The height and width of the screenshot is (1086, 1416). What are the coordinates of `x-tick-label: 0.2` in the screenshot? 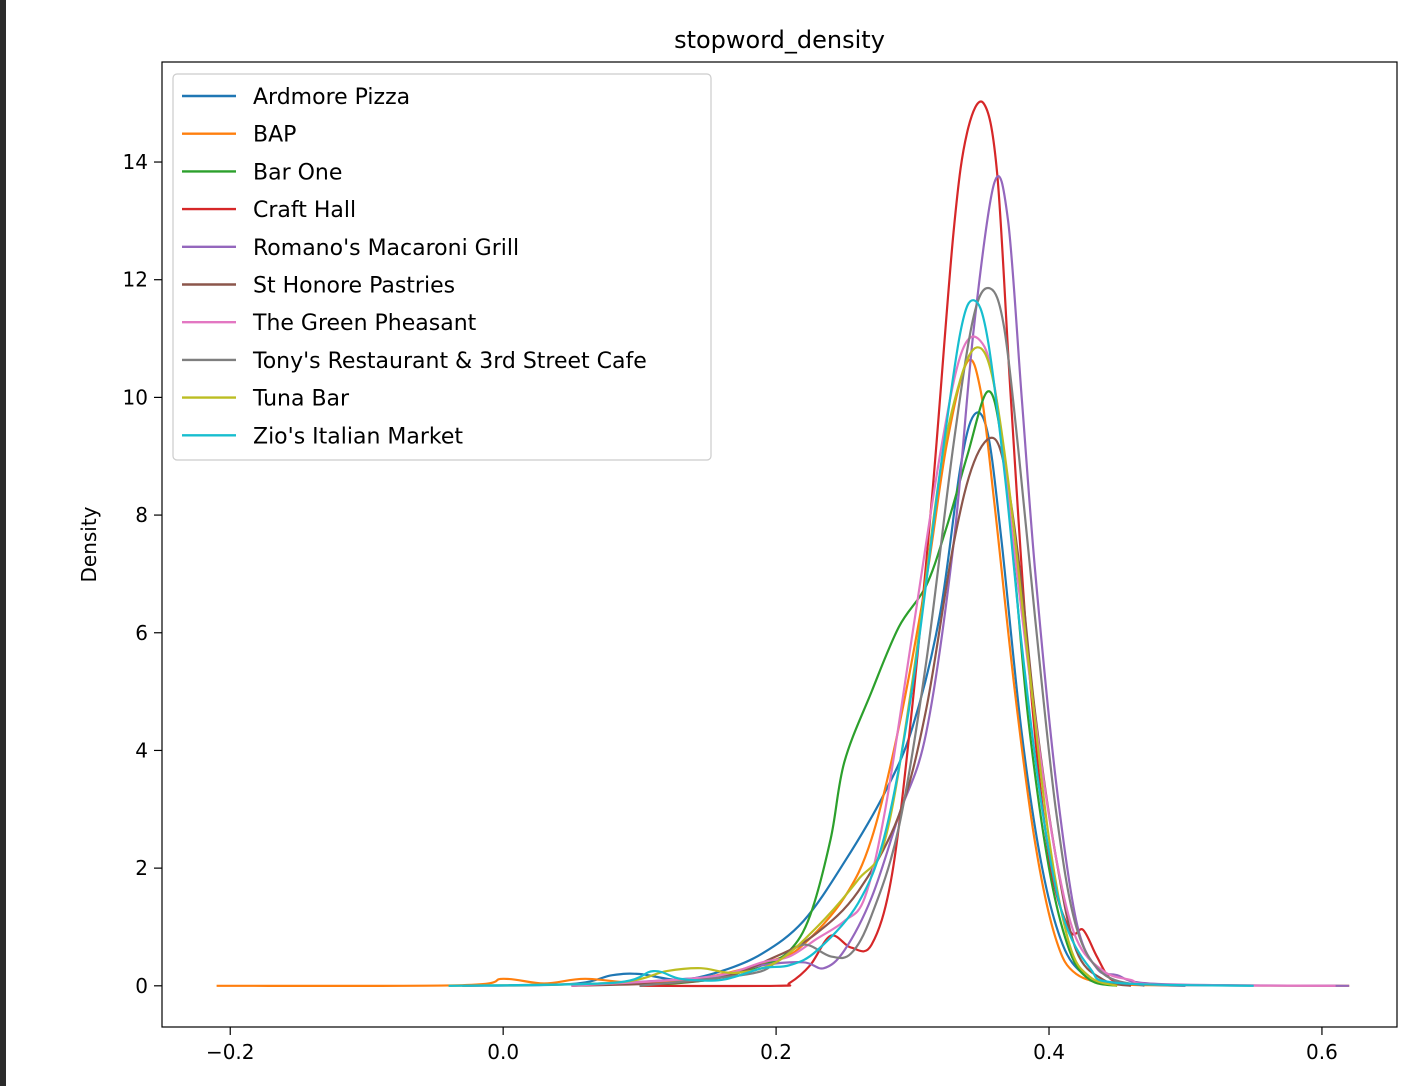 It's located at (776, 1052).